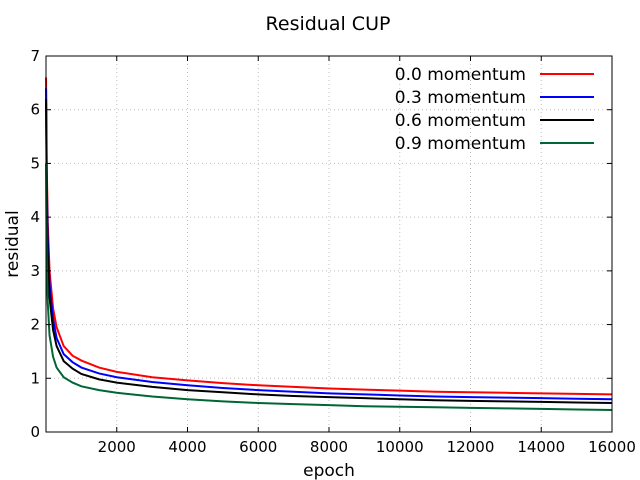 The image size is (640, 480). I want to click on y-axis-label: residual, so click(13, 243).